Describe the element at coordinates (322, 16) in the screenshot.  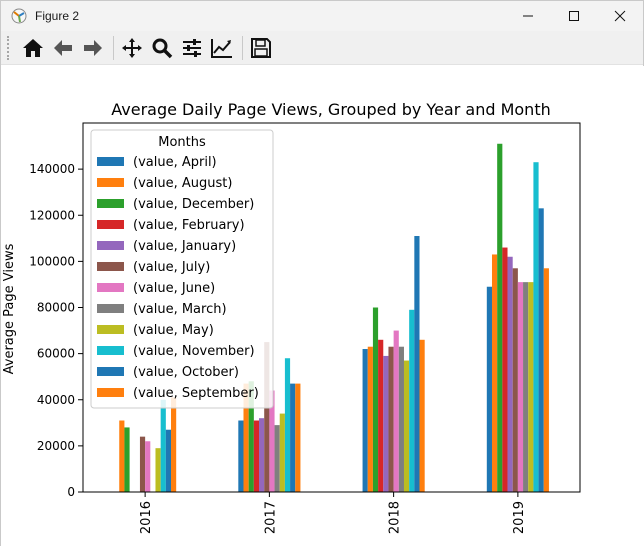
I see `title-bar: Figure 2` at that location.